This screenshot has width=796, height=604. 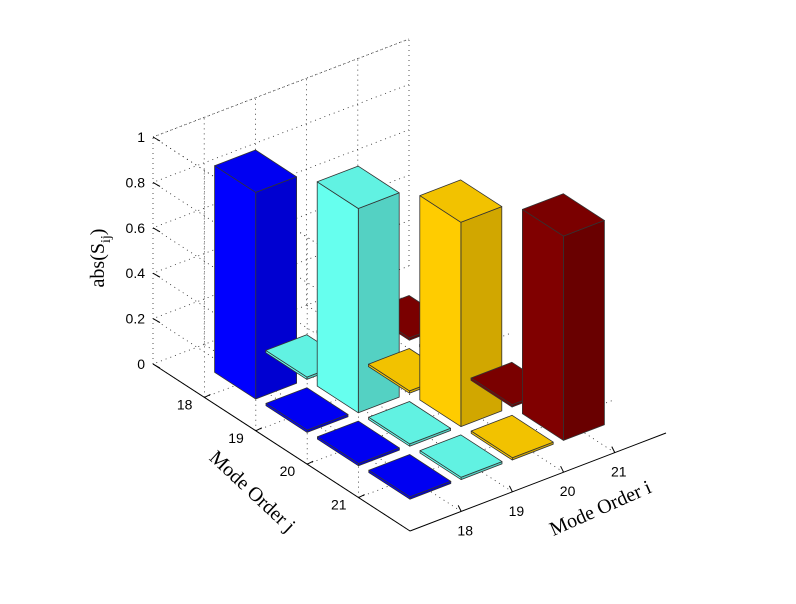 What do you see at coordinates (568, 491) in the screenshot?
I see `x-tick-label: 20` at bounding box center [568, 491].